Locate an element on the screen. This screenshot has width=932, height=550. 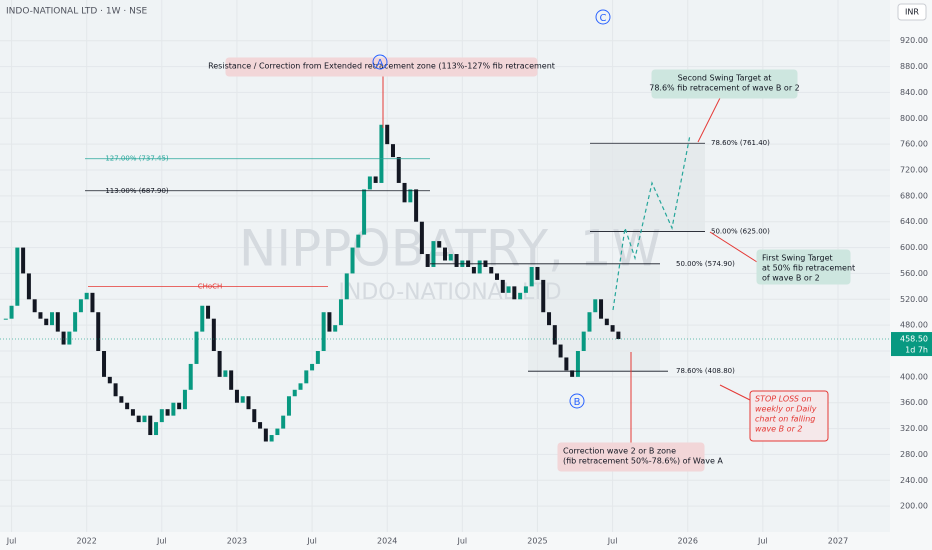
fib-label: 50.00% (574.90) is located at coordinates (705, 264).